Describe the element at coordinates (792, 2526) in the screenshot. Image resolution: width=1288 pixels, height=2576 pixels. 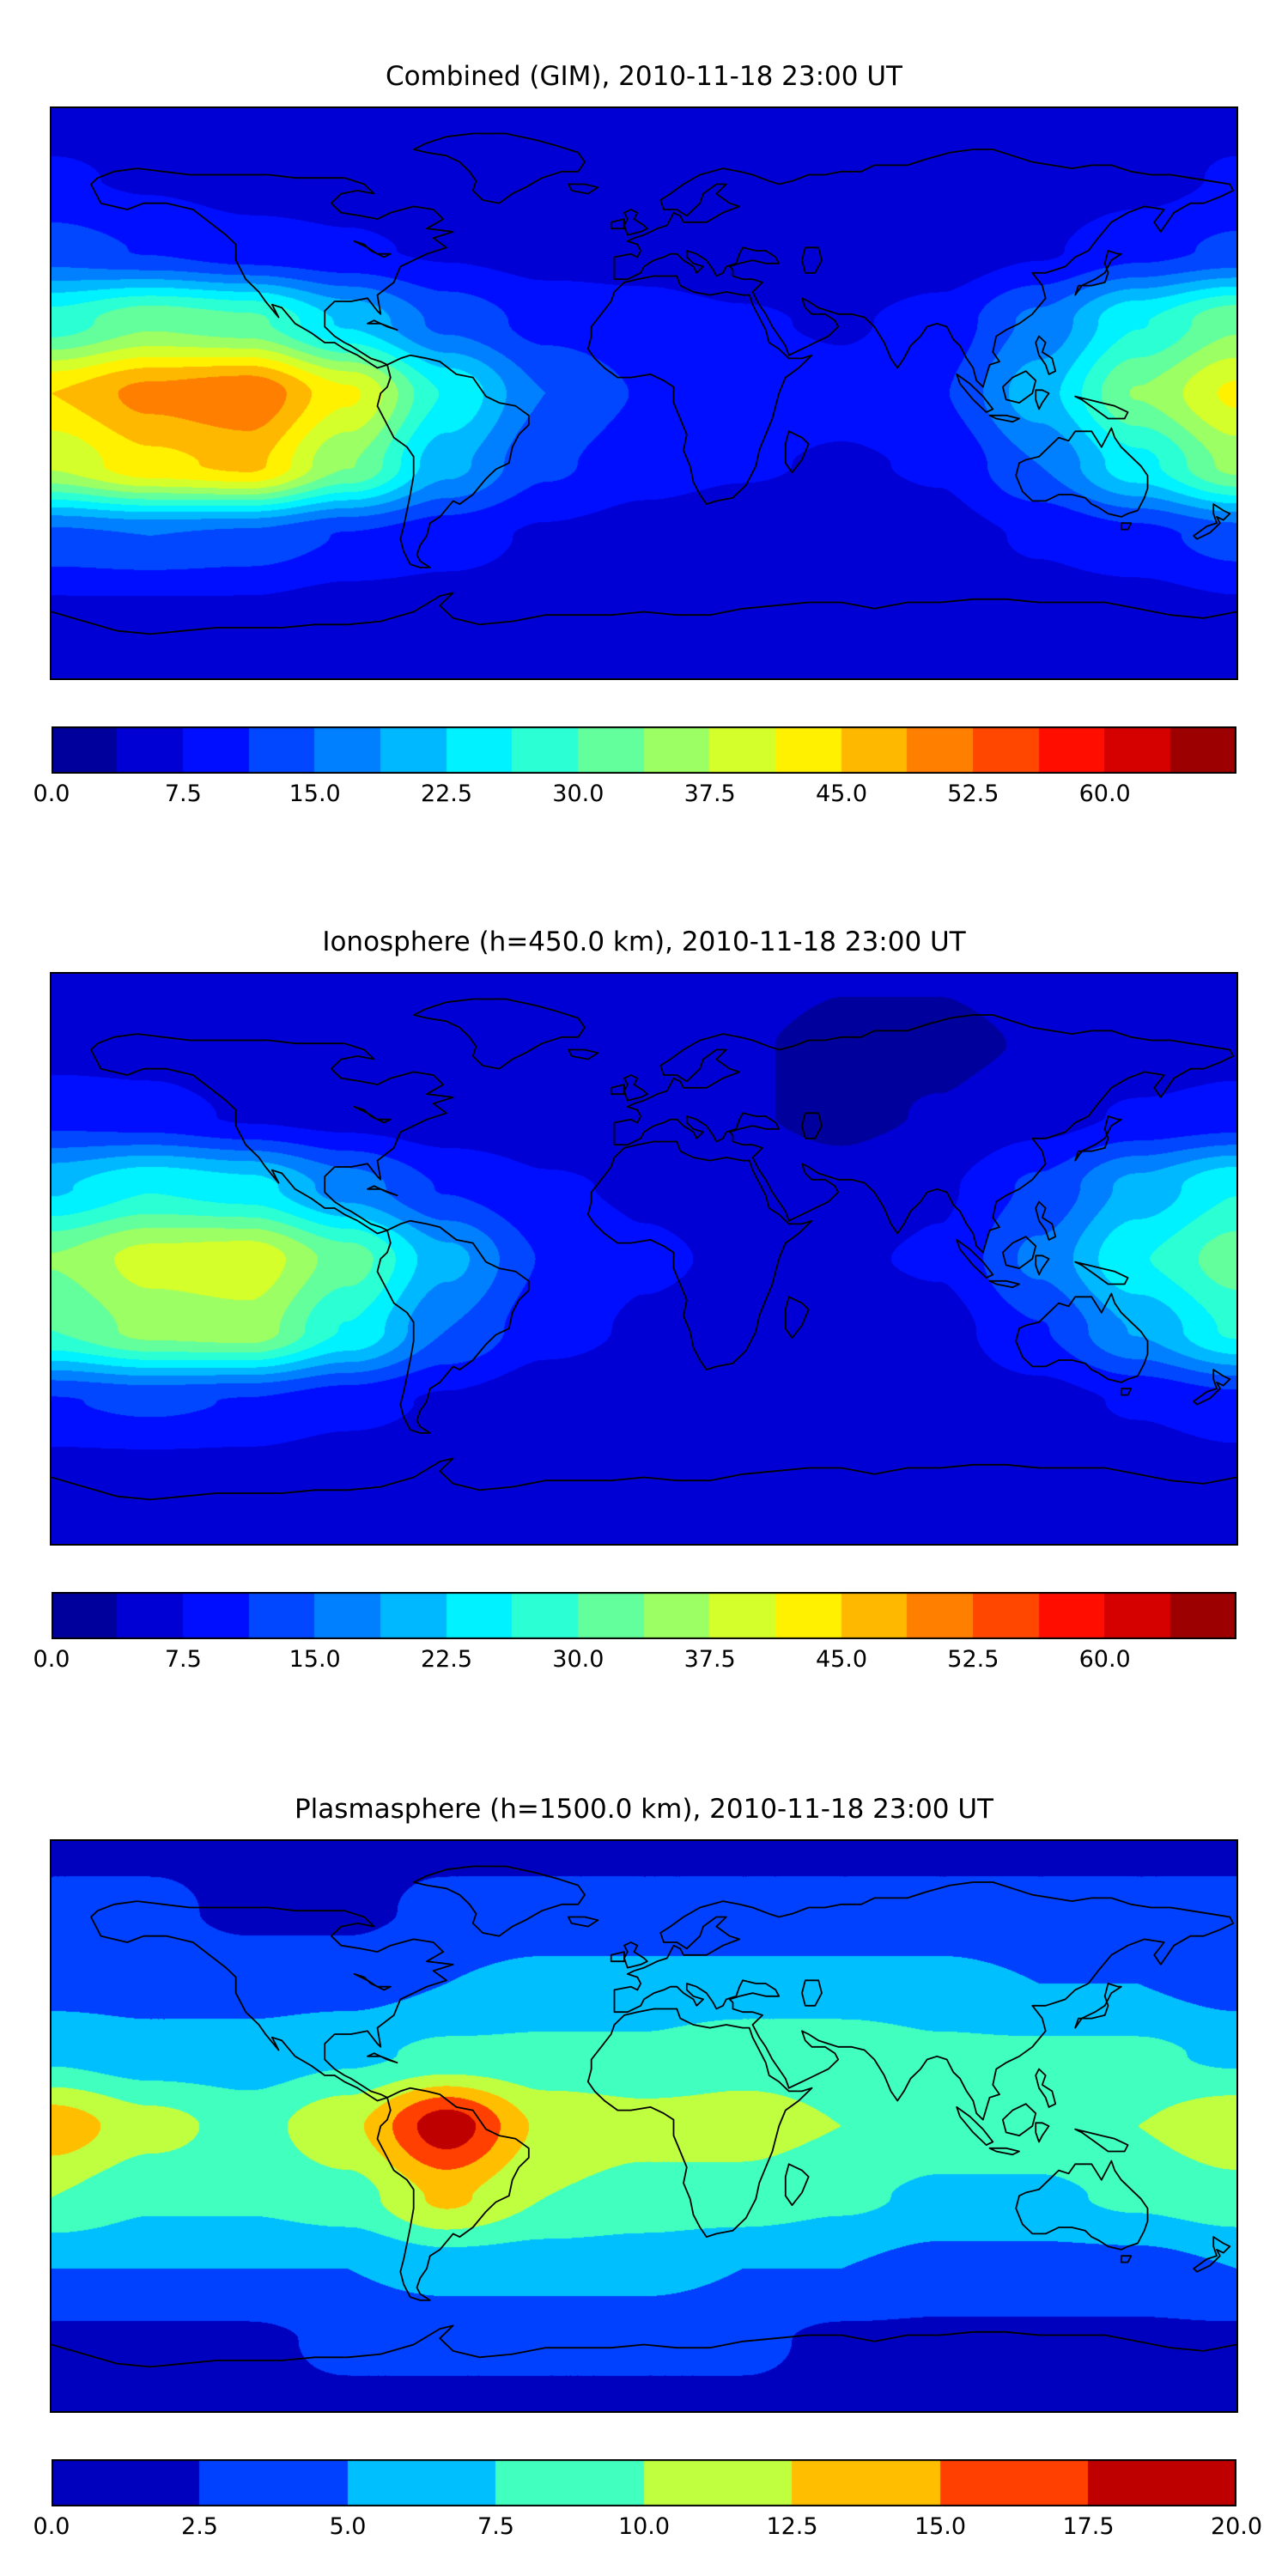
I see `colorbar-tick-label: 12.5` at that location.